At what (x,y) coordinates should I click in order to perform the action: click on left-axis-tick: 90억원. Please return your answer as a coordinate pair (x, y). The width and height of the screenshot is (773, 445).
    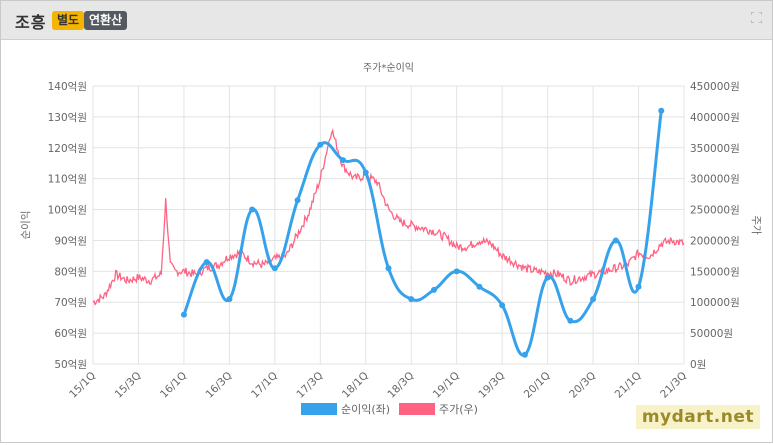
    Looking at the image, I should click on (70, 241).